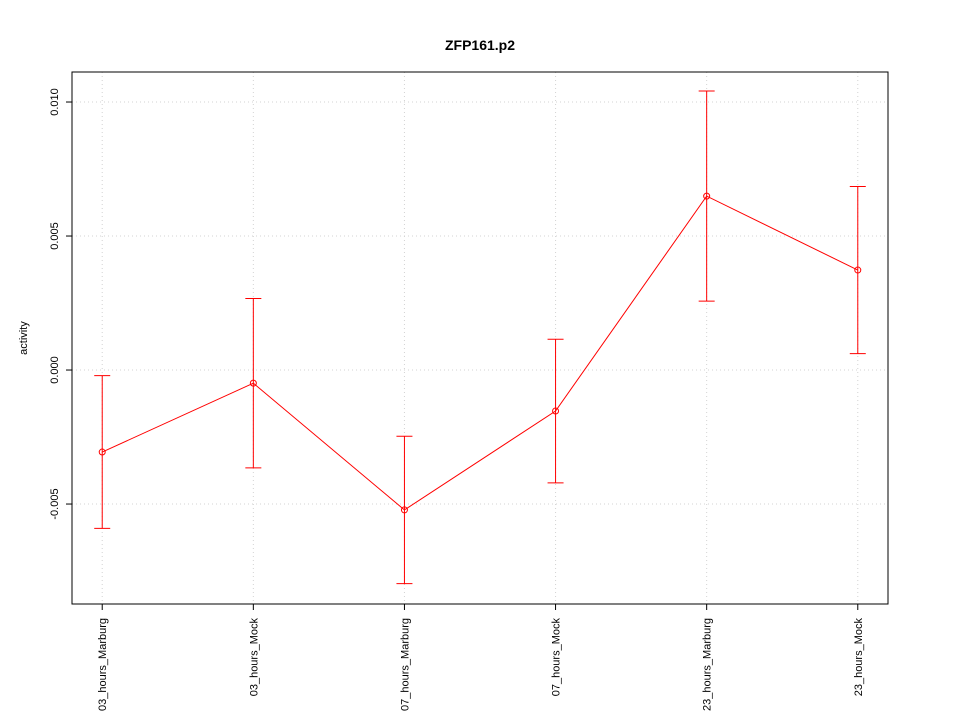 This screenshot has width=960, height=720. What do you see at coordinates (405, 664) in the screenshot?
I see `x-tick-label: 07_hours_Marburg` at bounding box center [405, 664].